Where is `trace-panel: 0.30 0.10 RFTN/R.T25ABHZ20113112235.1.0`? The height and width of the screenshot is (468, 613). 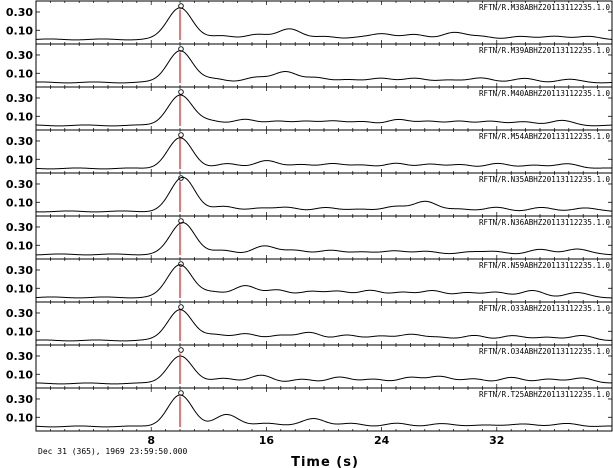
trace-panel: 0.30 0.10 RFTN/R.T25ABHZ20113112235.1.0 is located at coordinates (309, 409).